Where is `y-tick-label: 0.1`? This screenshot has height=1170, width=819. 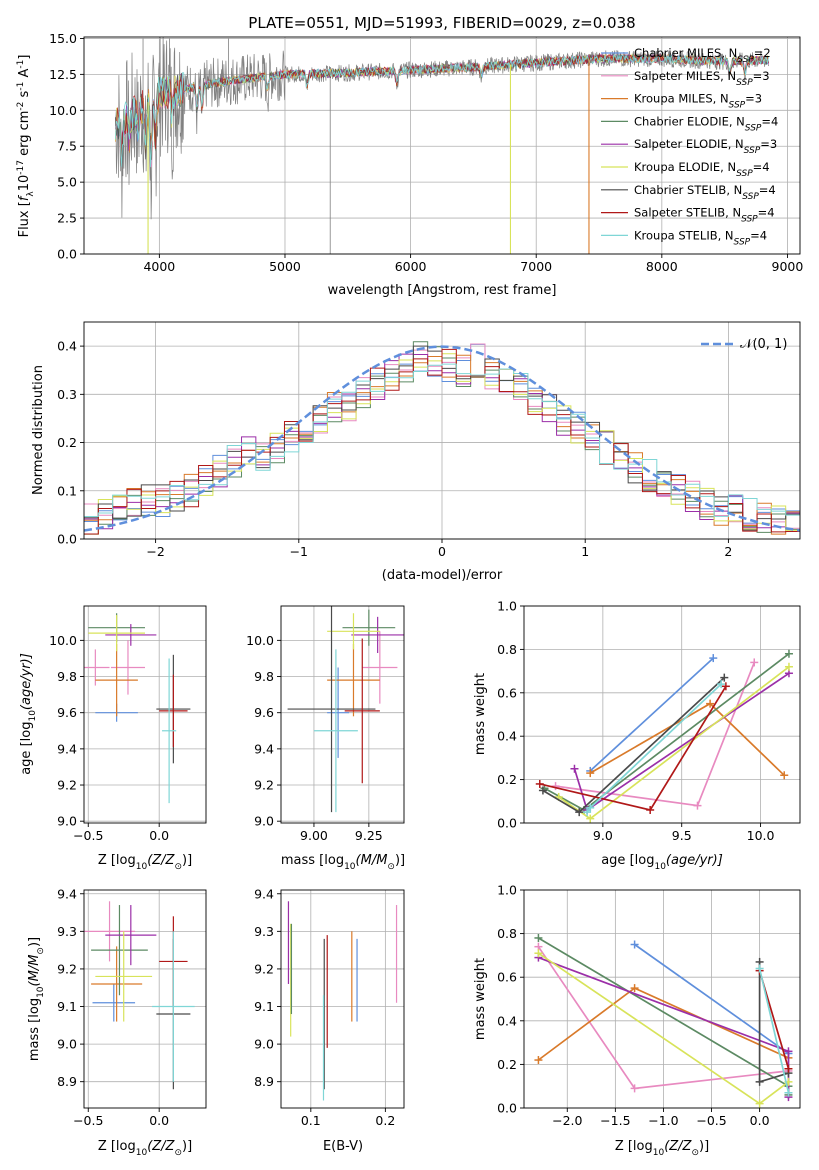
y-tick-label: 0.1 is located at coordinates (67, 490).